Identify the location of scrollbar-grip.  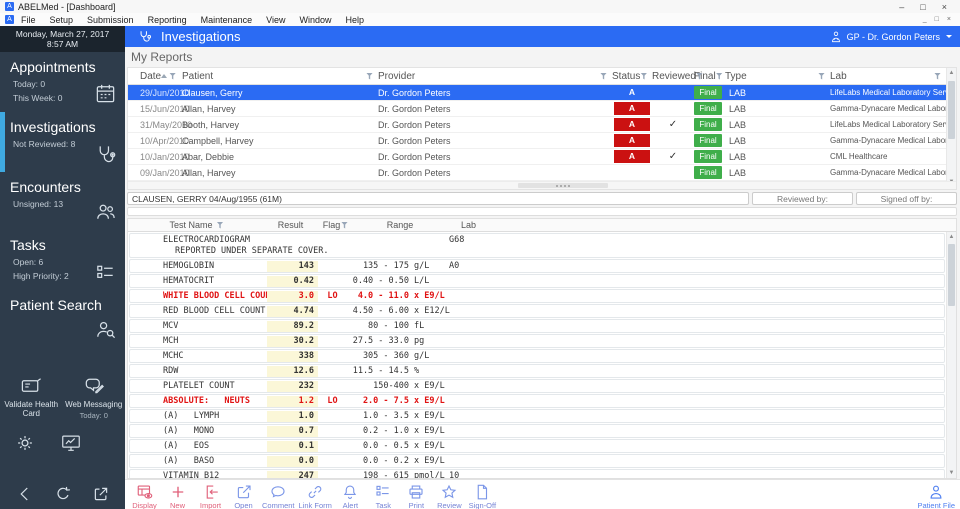
(563, 185).